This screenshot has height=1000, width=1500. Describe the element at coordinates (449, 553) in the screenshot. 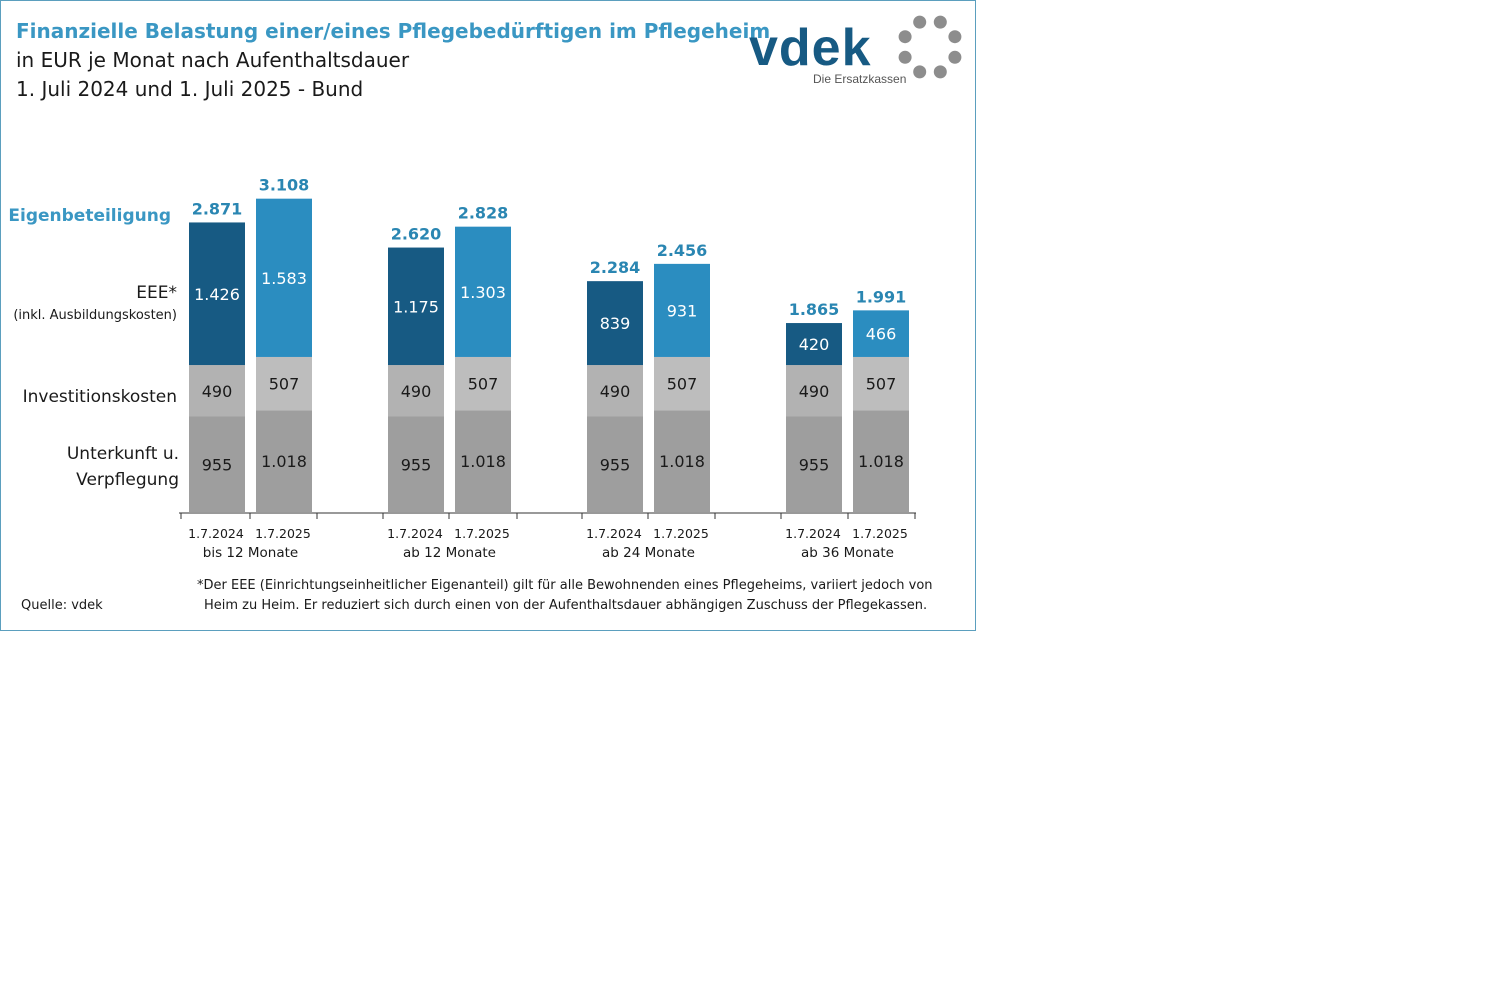

I see `x-group-label: ab 12 Monate` at that location.